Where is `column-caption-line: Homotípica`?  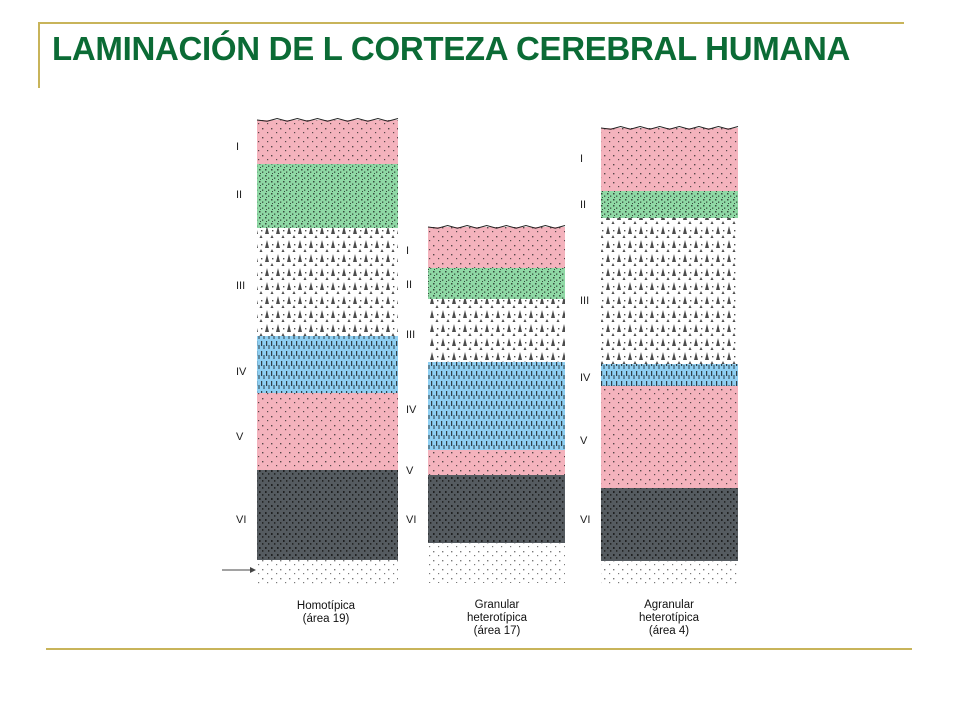
column-caption-line: Homotípica is located at coordinates (326, 606).